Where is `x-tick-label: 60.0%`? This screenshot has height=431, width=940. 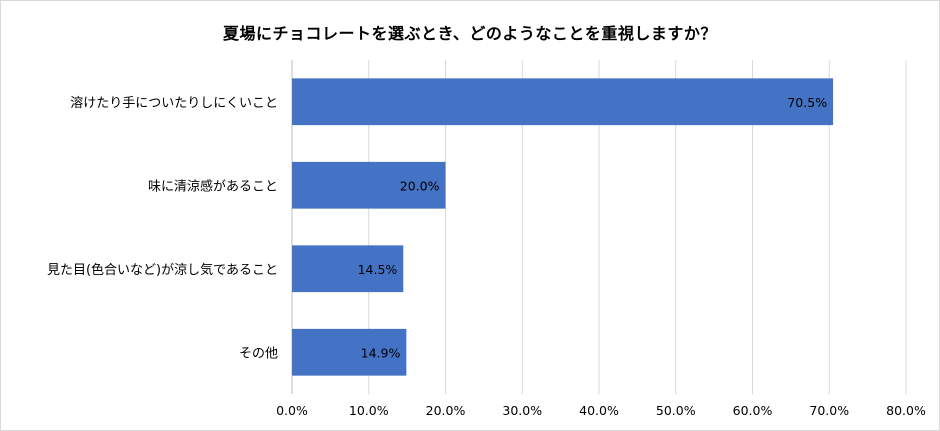 x-tick-label: 60.0% is located at coordinates (753, 410).